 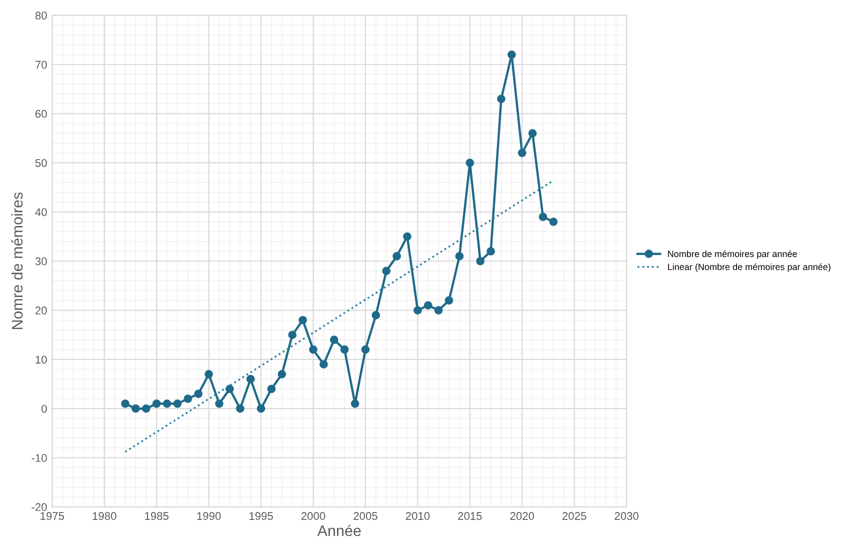 I want to click on x-tick-label: 2020, so click(x=522, y=516).